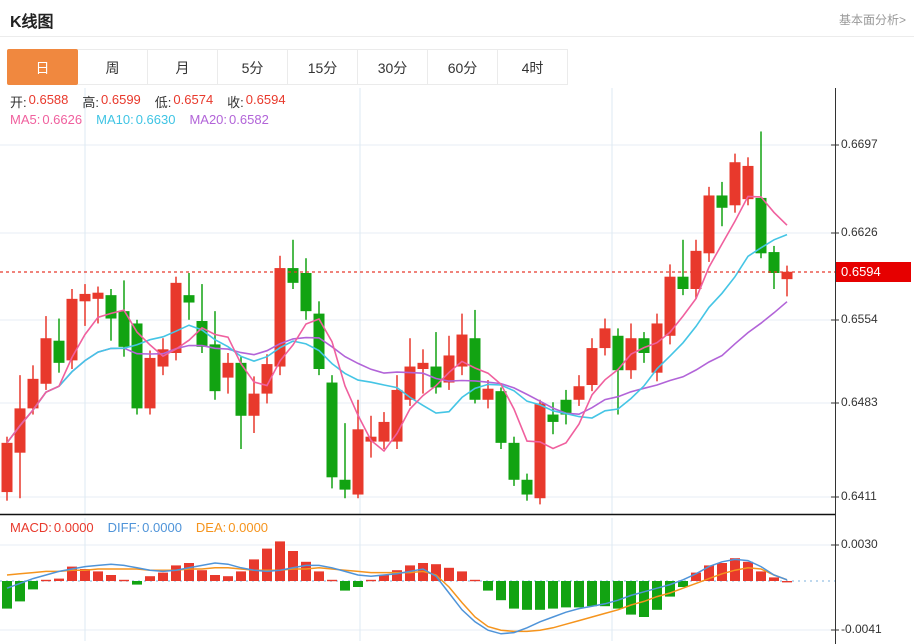 This screenshot has width=914, height=644. Describe the element at coordinates (73, 527) in the screenshot. I see `macd-value: 0.0000` at that location.